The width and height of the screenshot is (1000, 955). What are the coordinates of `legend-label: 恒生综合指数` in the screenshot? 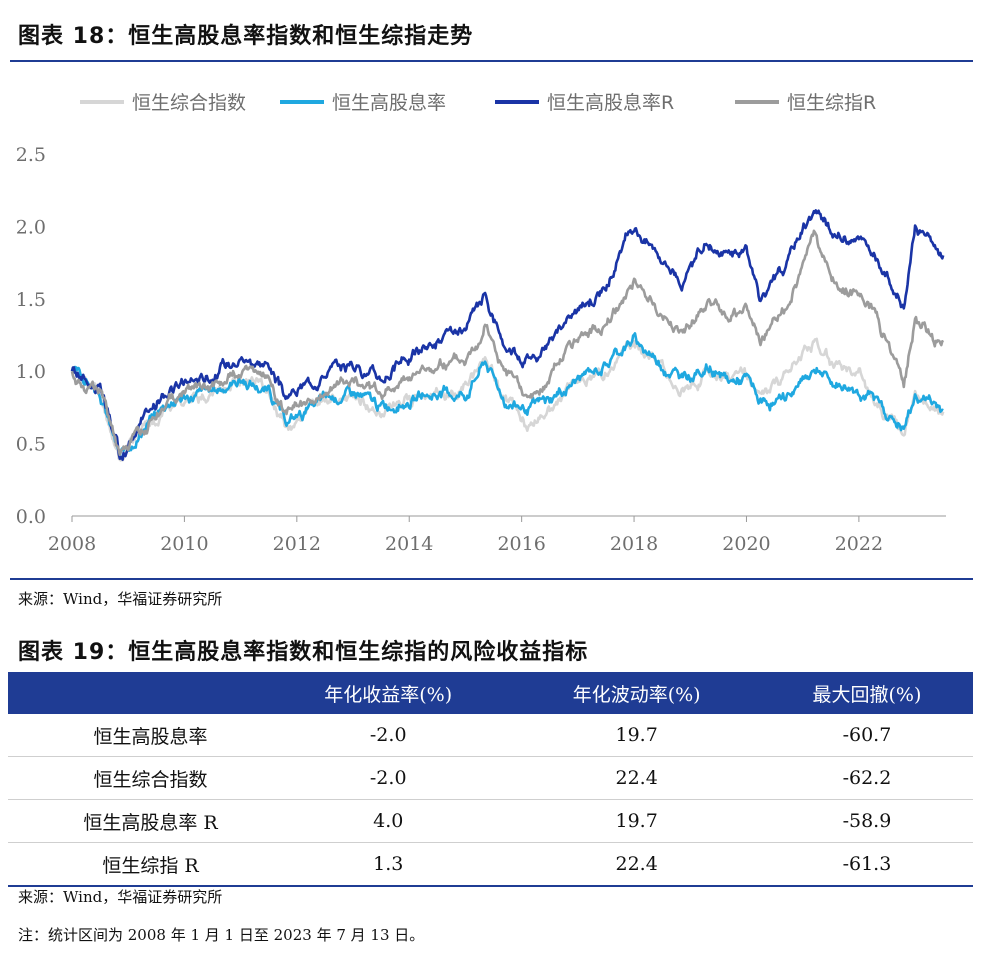 It's located at (189, 103).